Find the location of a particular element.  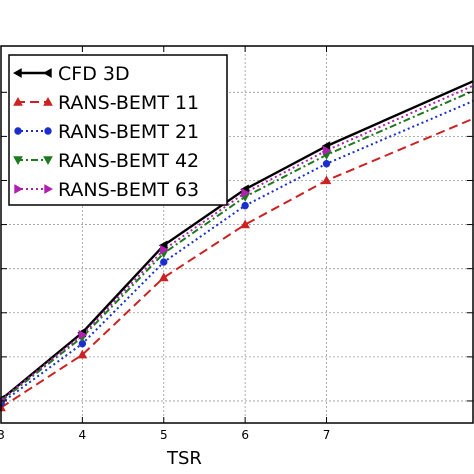

legend-label-4: RANS-BEMT 42 is located at coordinates (128, 161).